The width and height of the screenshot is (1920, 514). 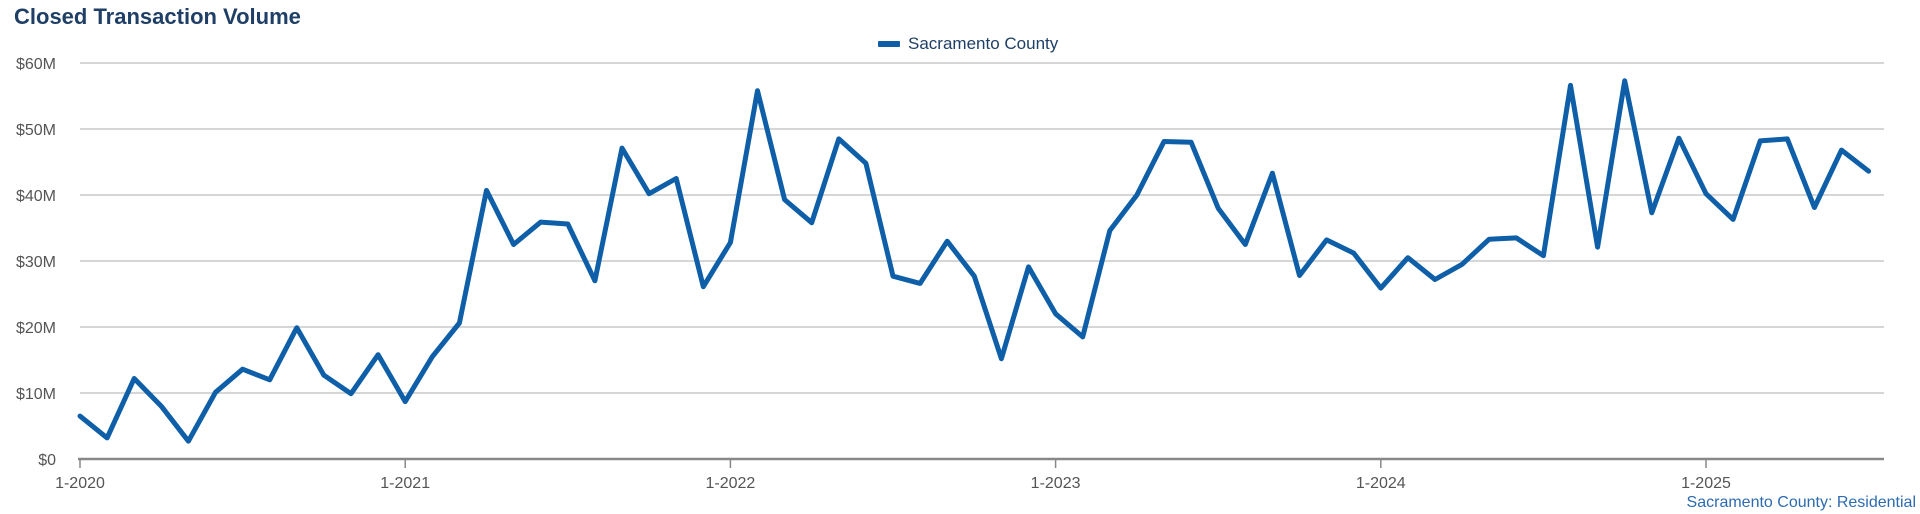 What do you see at coordinates (80, 483) in the screenshot?
I see `x-tick-label: 1-2020` at bounding box center [80, 483].